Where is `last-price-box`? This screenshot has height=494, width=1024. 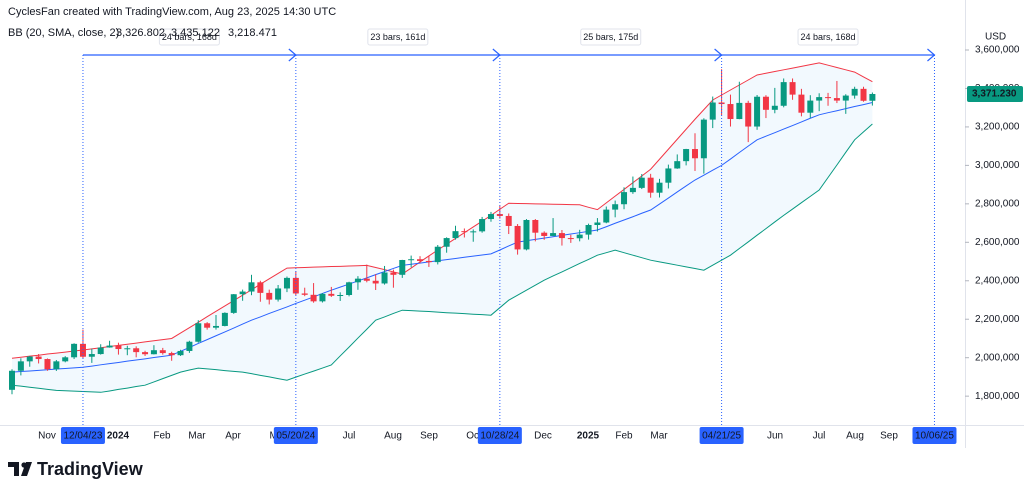
last-price-box is located at coordinates (995, 93).